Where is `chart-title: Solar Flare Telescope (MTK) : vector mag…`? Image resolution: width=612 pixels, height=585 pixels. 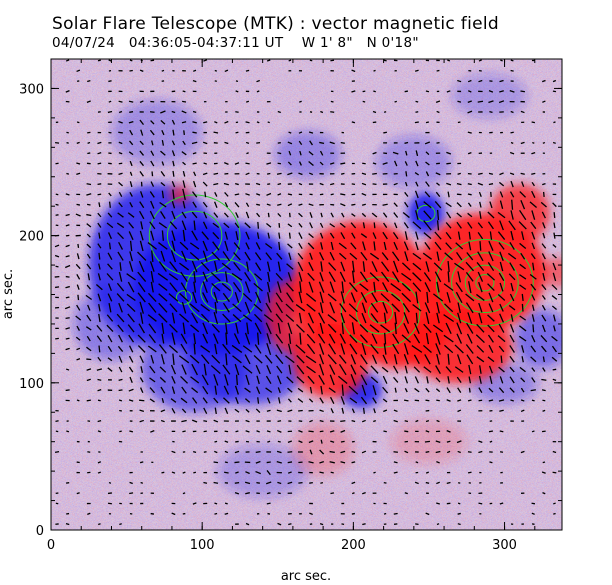
chart-title: Solar Flare Telescope (MTK) : vector mag… is located at coordinates (275, 24).